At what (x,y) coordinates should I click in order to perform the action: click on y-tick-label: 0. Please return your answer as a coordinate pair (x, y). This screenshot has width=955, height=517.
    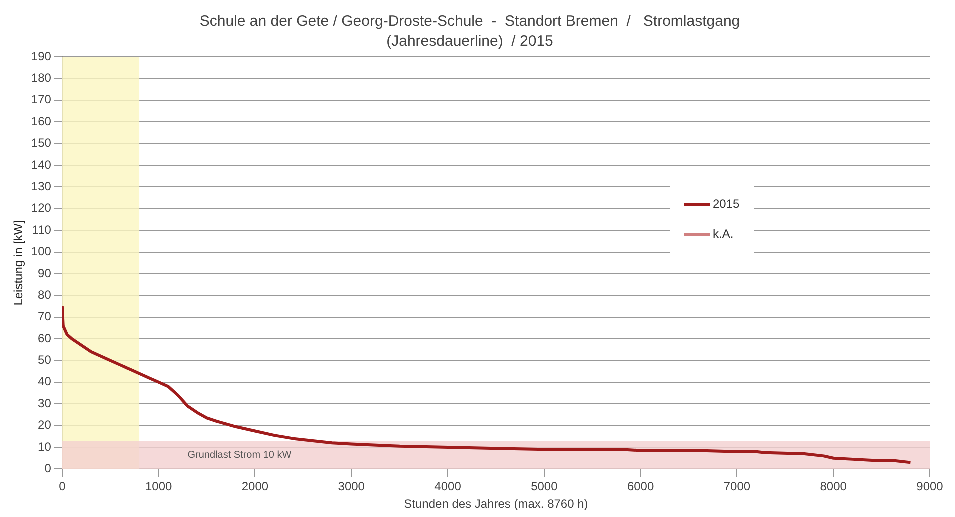
    Looking at the image, I should click on (48, 469).